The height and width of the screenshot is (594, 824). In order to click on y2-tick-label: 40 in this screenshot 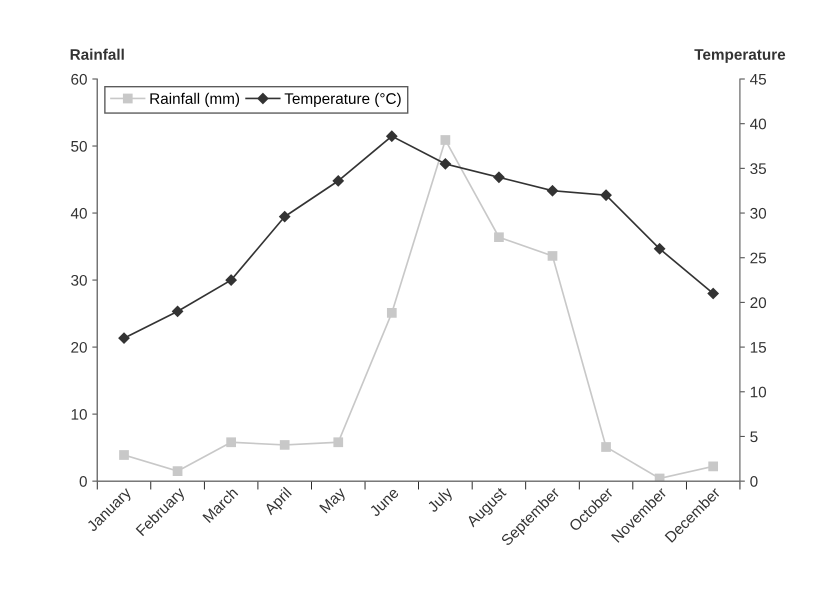, I will do `click(758, 124)`.